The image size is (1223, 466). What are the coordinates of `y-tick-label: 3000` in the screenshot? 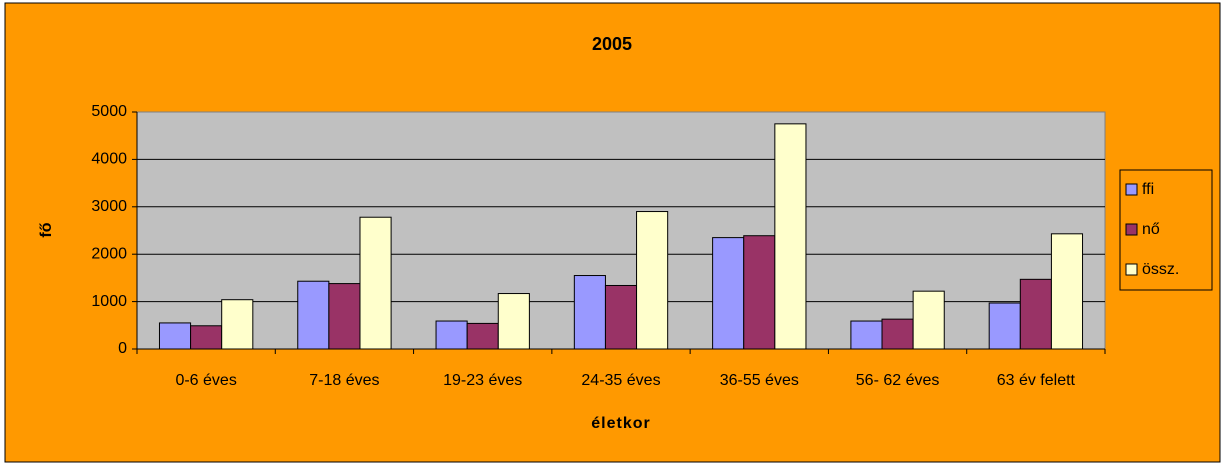 It's located at (109, 206).